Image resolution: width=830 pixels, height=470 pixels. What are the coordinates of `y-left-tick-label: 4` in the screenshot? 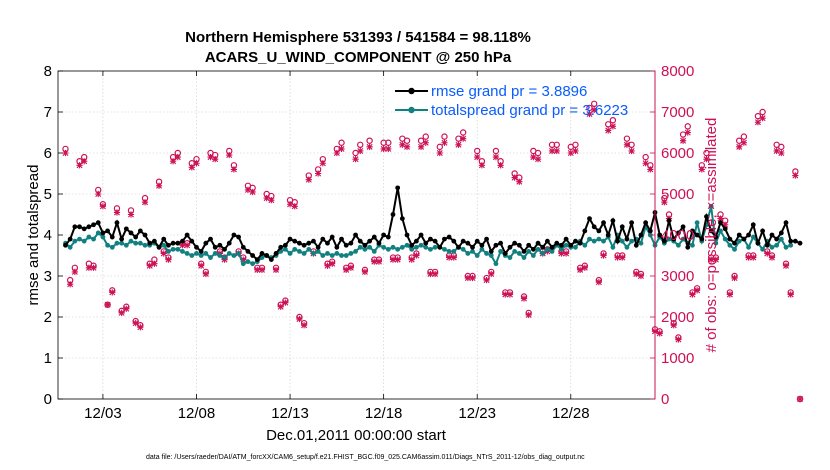 It's located at (48, 235).